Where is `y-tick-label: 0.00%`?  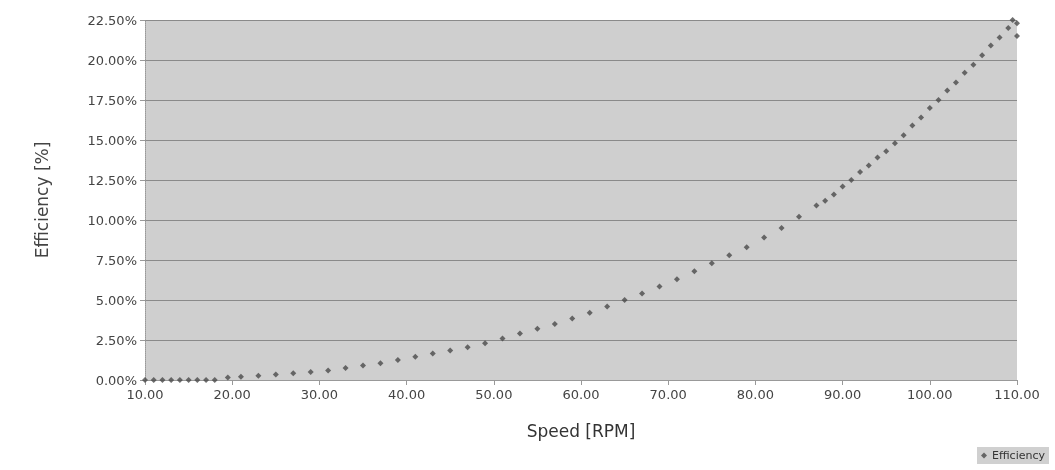 y-tick-label: 0.00% is located at coordinates (116, 380).